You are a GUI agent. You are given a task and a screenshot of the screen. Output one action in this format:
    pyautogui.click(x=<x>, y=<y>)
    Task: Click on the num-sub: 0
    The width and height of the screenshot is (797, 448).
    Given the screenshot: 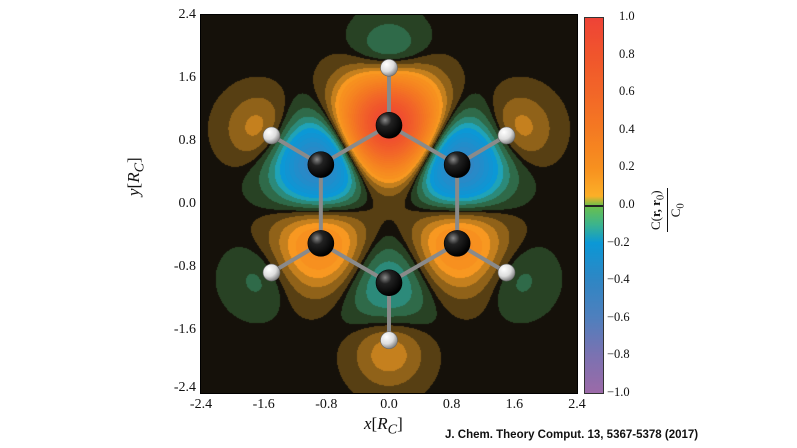 What is the action you would take?
    pyautogui.click(x=660, y=197)
    